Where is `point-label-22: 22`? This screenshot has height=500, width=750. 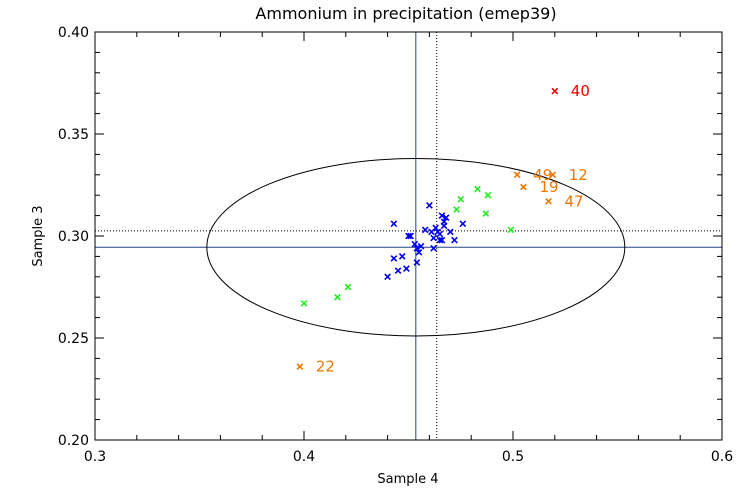
point-label-22: 22 is located at coordinates (325, 367).